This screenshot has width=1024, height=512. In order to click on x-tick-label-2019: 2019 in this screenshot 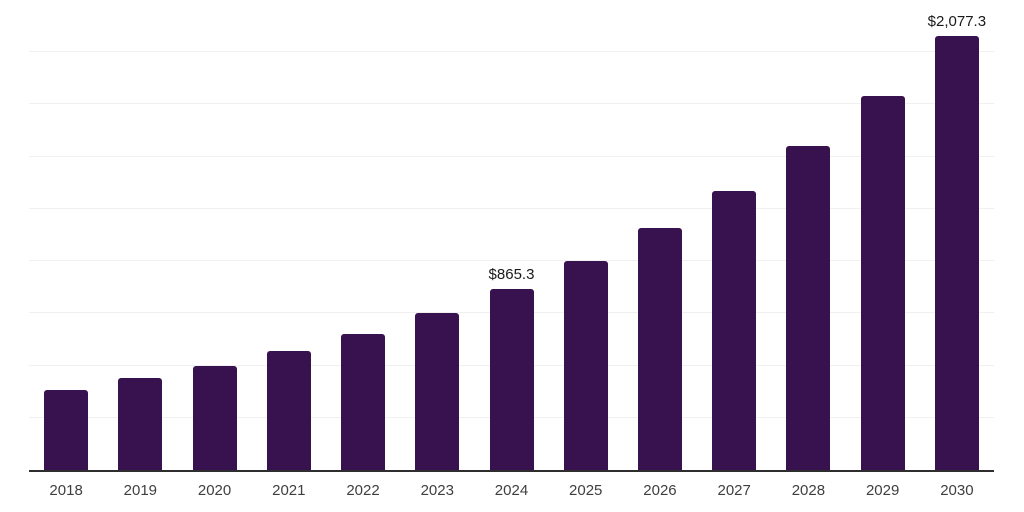, I will do `click(140, 490)`.